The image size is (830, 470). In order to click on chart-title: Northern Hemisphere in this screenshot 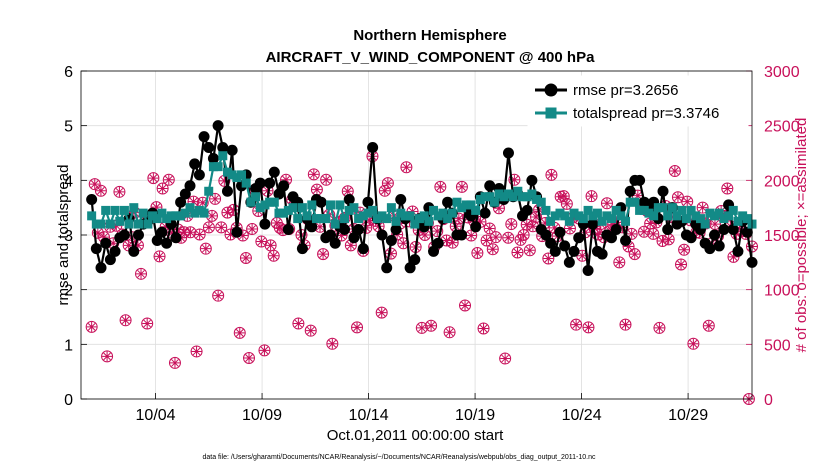, I will do `click(429, 35)`.